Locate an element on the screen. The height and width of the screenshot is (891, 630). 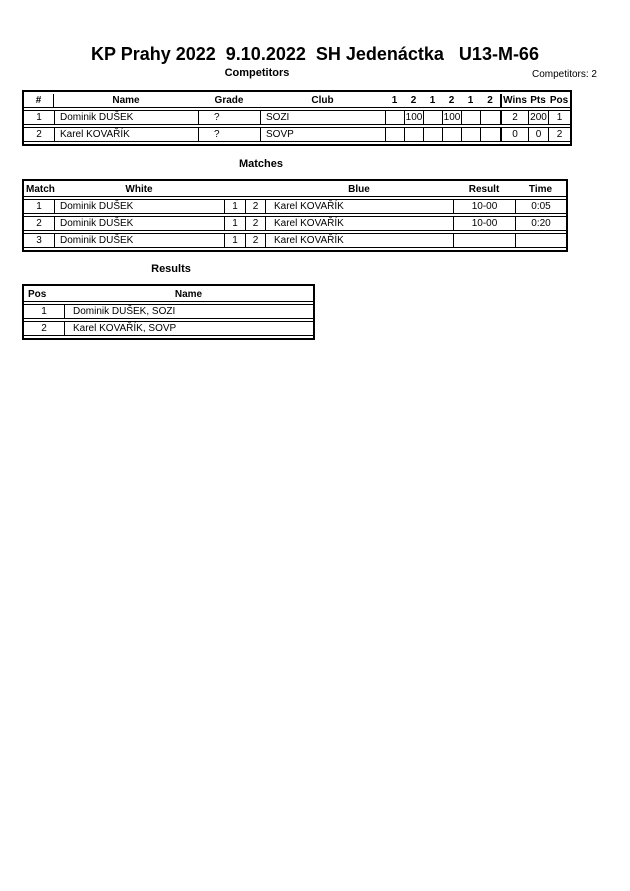
competitor-club: SOZI is located at coordinates (322, 117).